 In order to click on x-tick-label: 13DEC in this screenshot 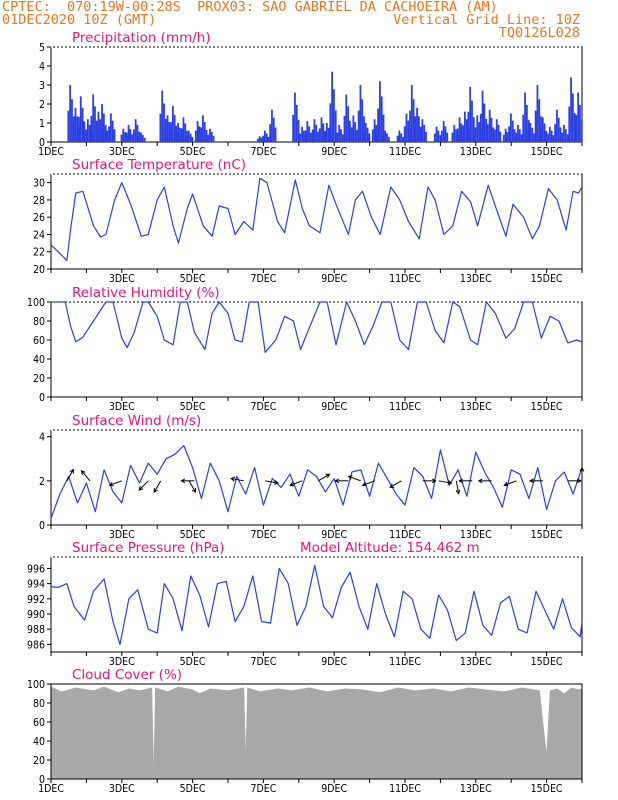, I will do `click(476, 535)`.